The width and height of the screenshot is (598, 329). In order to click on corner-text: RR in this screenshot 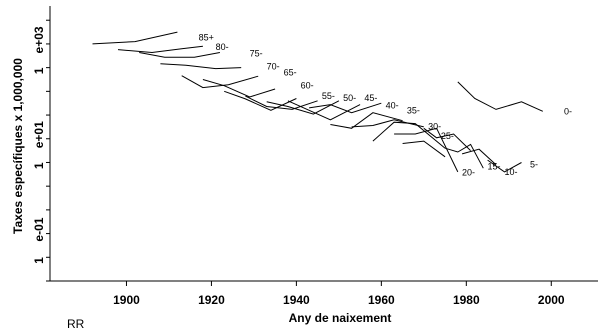, I will do `click(76, 323)`.